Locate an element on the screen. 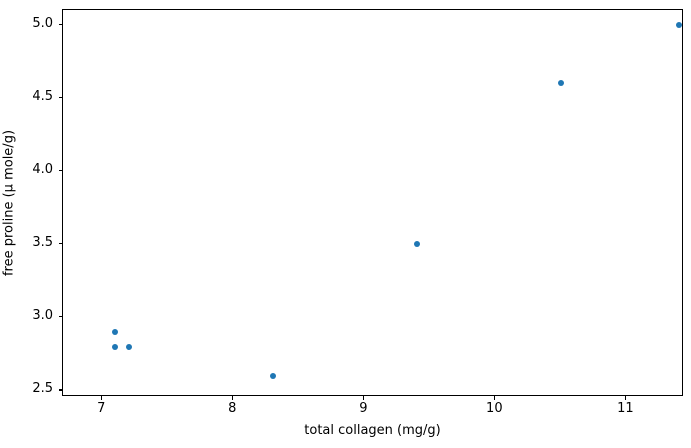  x-tick-label: 9 is located at coordinates (363, 408).